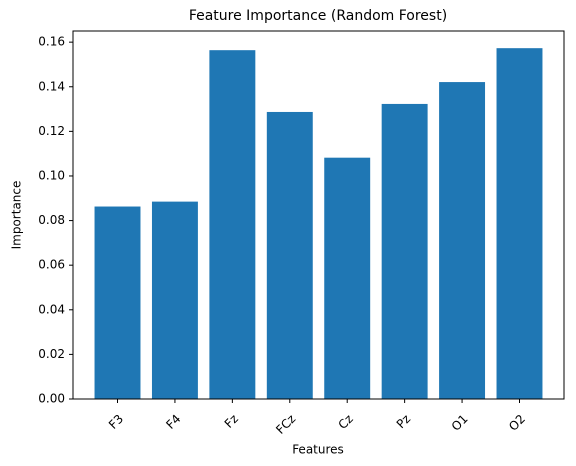 Image resolution: width=576 pixels, height=466 pixels. I want to click on y-tick-label: 0.14, so click(51, 86).